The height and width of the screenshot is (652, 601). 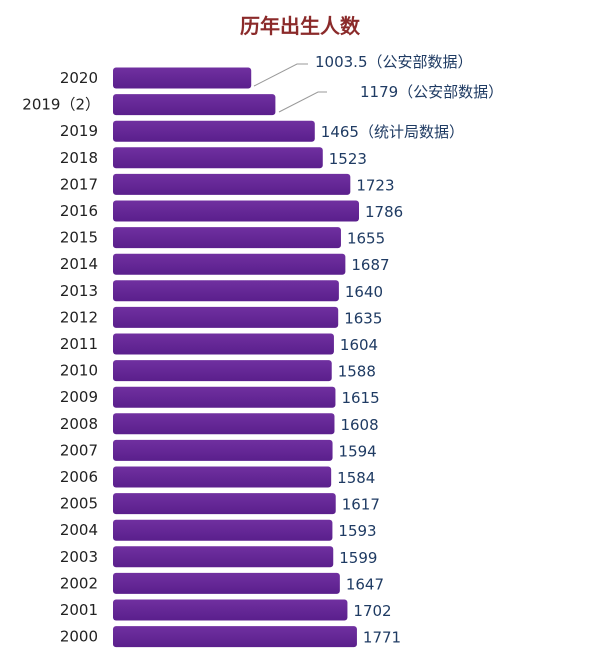 What do you see at coordinates (79, 637) in the screenshot?
I see `category-label-21: 2000` at bounding box center [79, 637].